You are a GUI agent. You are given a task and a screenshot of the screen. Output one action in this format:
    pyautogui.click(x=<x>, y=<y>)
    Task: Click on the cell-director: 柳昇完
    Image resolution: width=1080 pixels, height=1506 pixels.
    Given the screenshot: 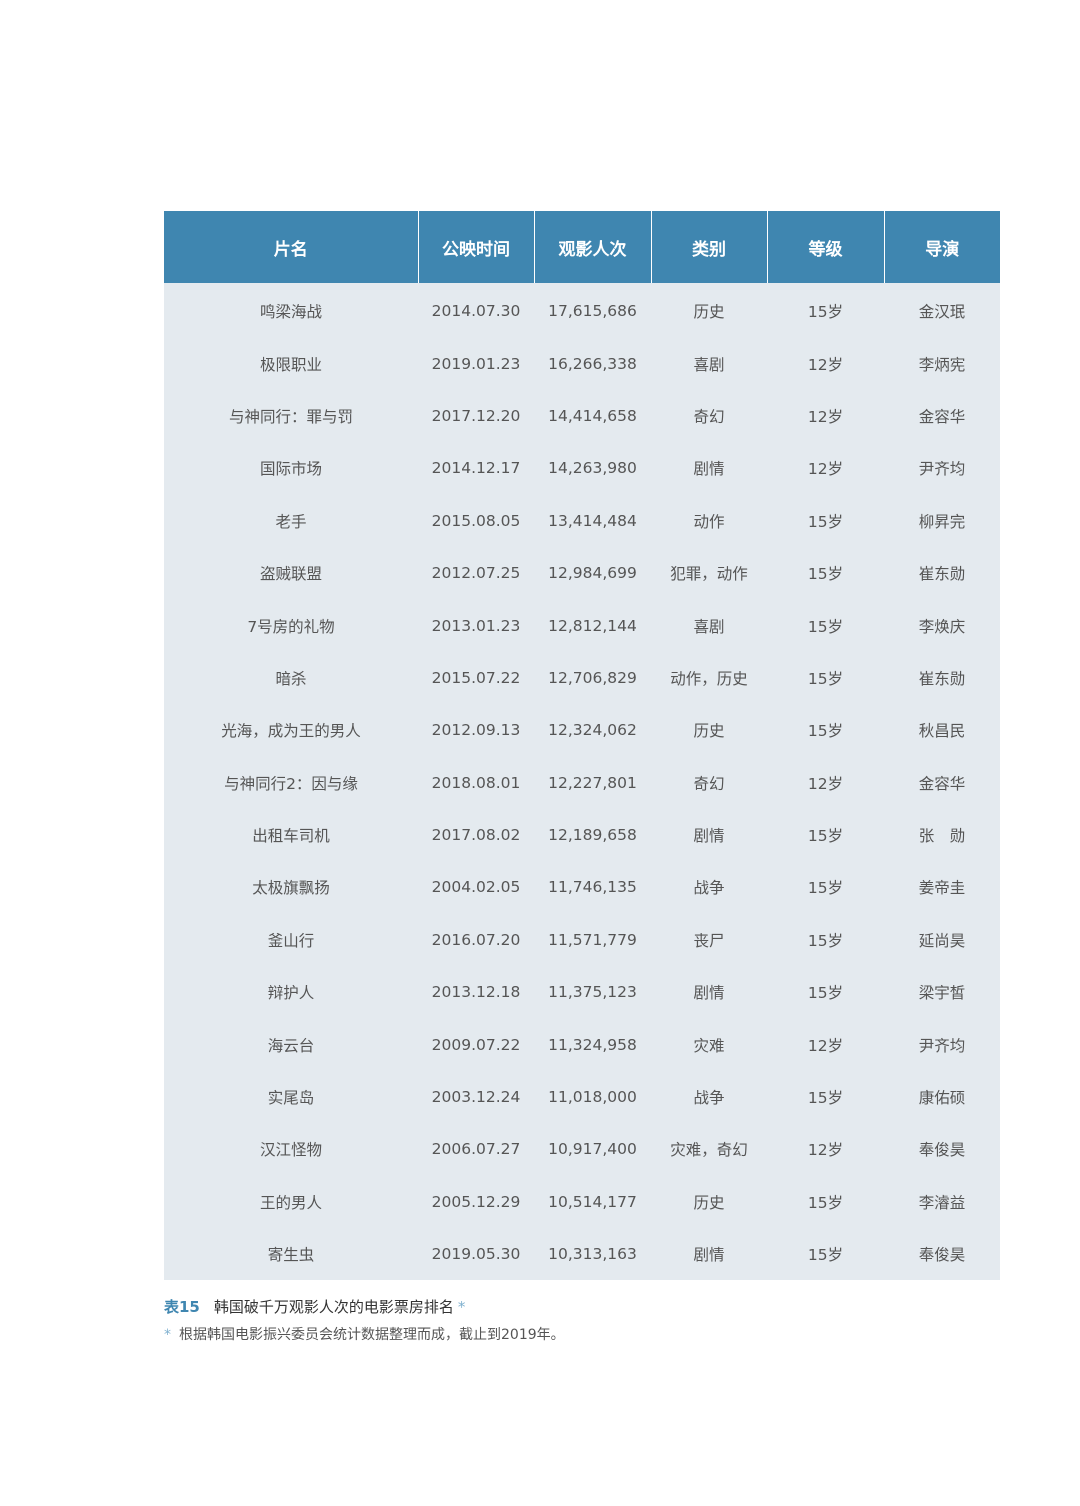 What is the action you would take?
    pyautogui.click(x=942, y=521)
    